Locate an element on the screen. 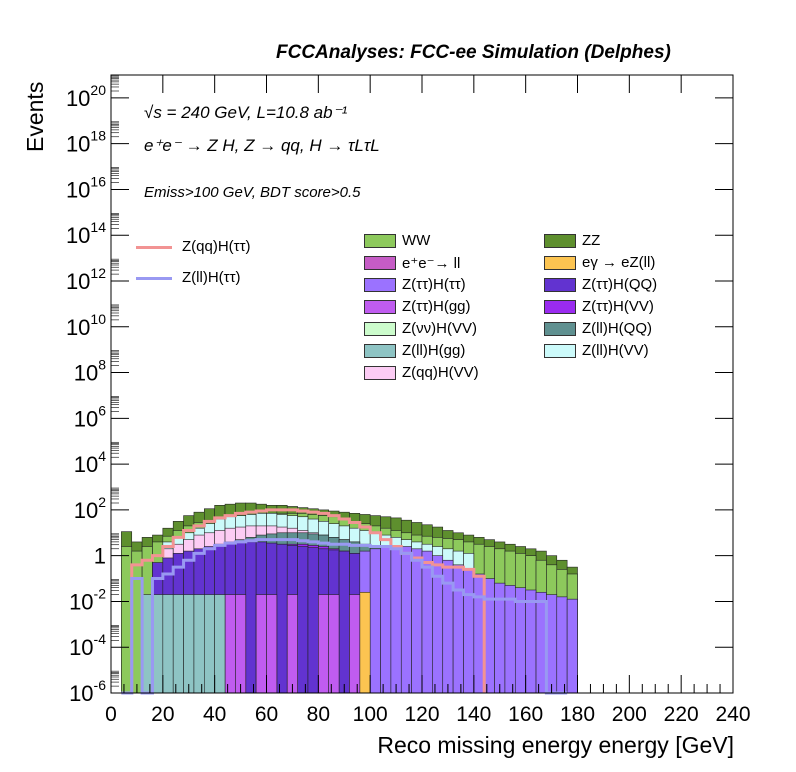  x-tick-label-100: 100 is located at coordinates (370, 714).